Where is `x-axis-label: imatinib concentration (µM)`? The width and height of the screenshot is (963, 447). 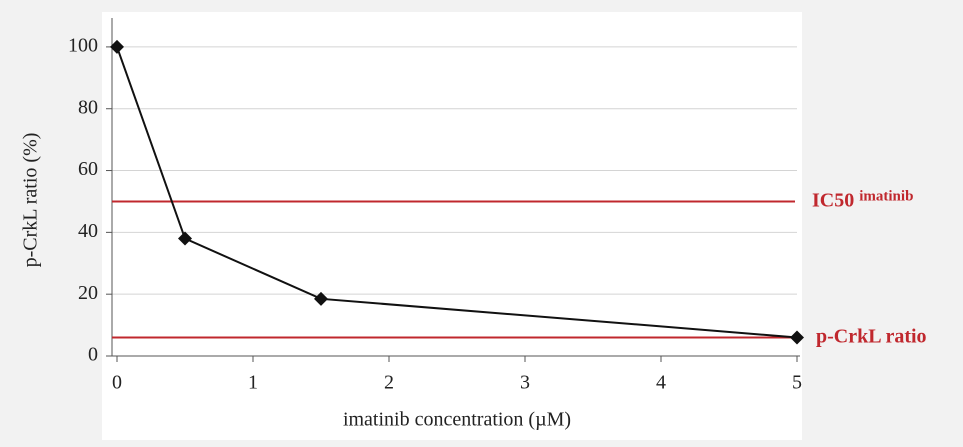
x-axis-label: imatinib concentration (µM) is located at coordinates (457, 420).